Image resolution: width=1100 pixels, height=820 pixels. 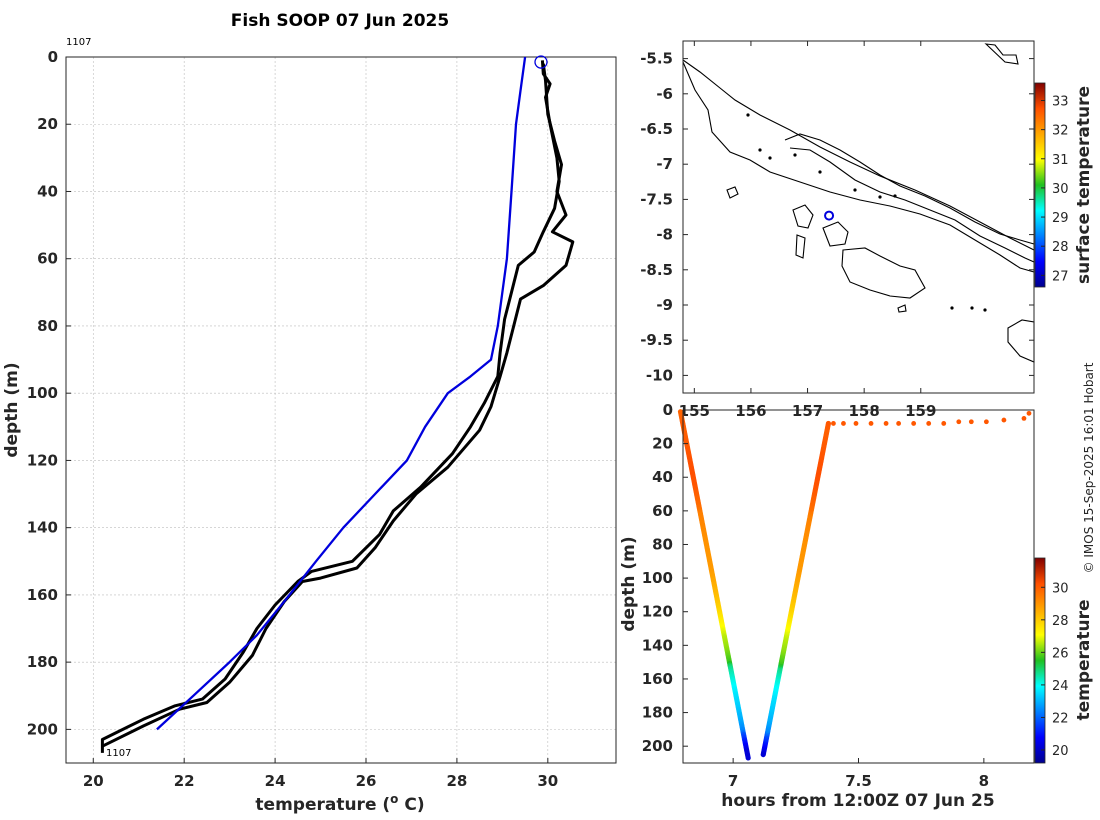 I want to click on map-x-tick-label: 157, so click(x=807, y=411).